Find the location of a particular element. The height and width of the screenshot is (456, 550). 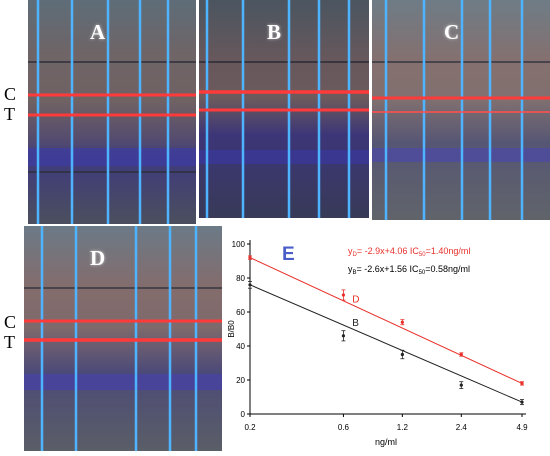

series-label-b: B is located at coordinates (355, 323).